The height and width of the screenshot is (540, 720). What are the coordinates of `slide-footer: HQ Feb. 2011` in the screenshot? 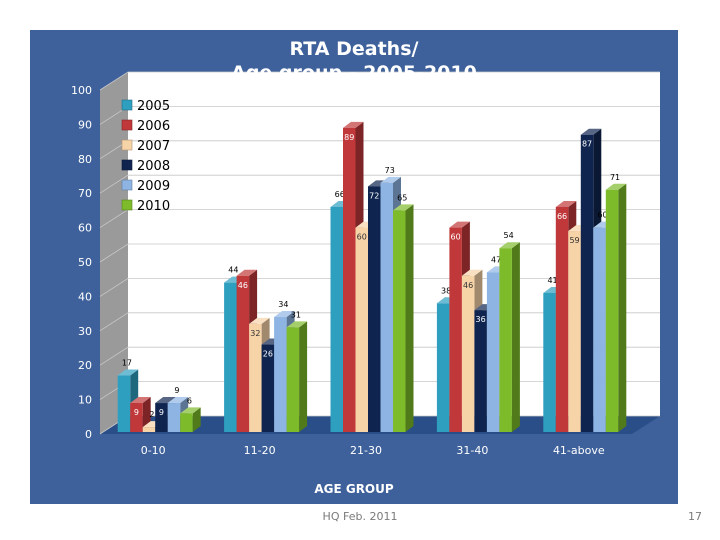 It's located at (360, 516).